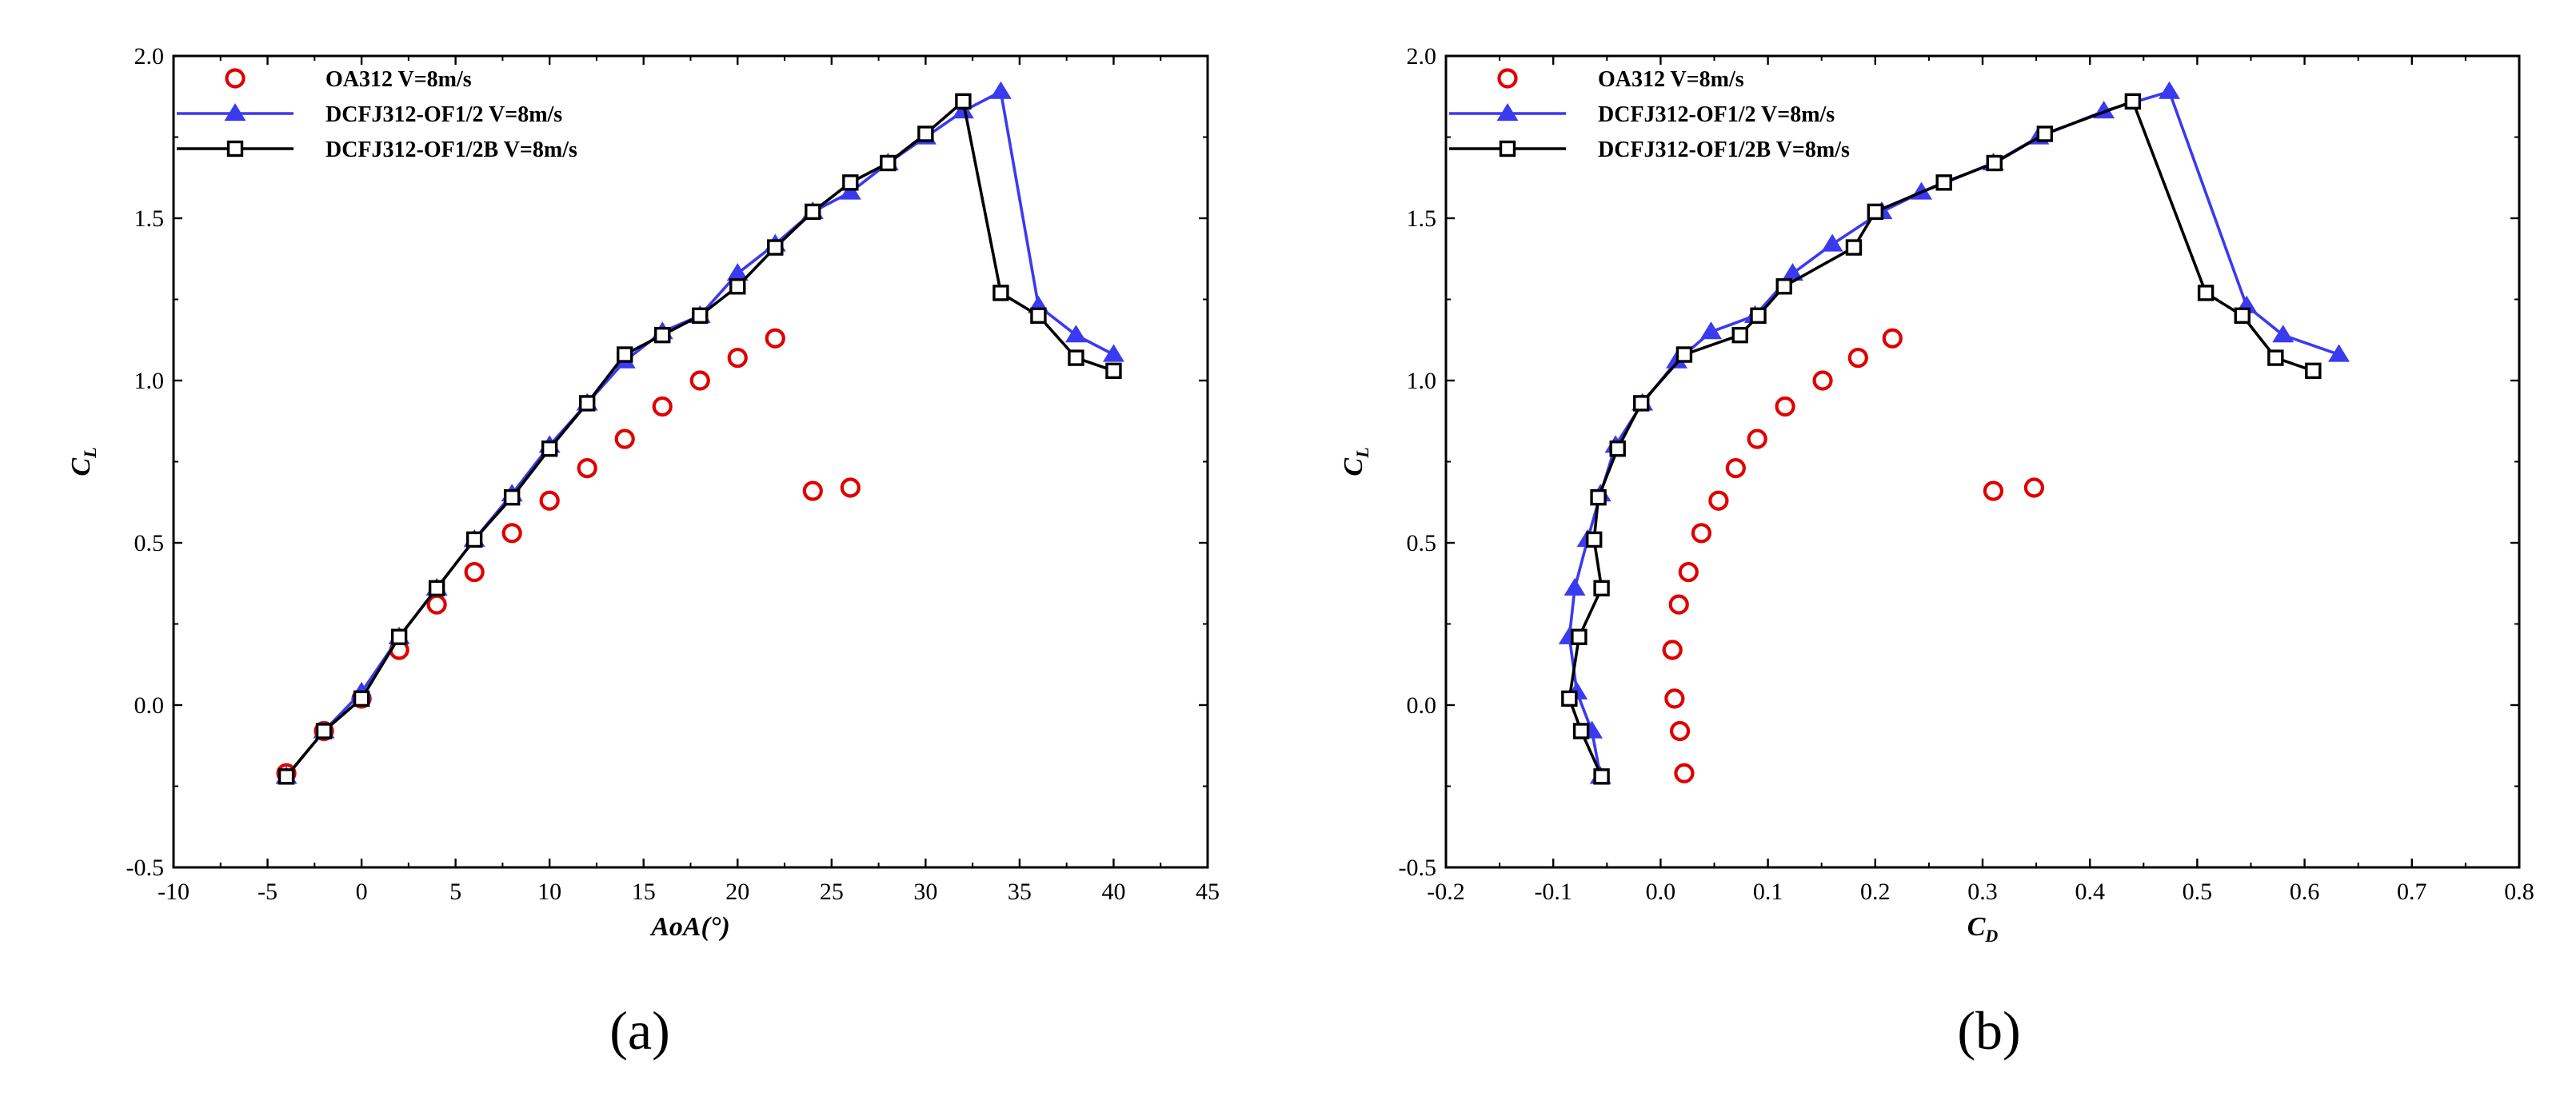  Describe the element at coordinates (1020, 892) in the screenshot. I see `x-tick-label: 35` at that location.